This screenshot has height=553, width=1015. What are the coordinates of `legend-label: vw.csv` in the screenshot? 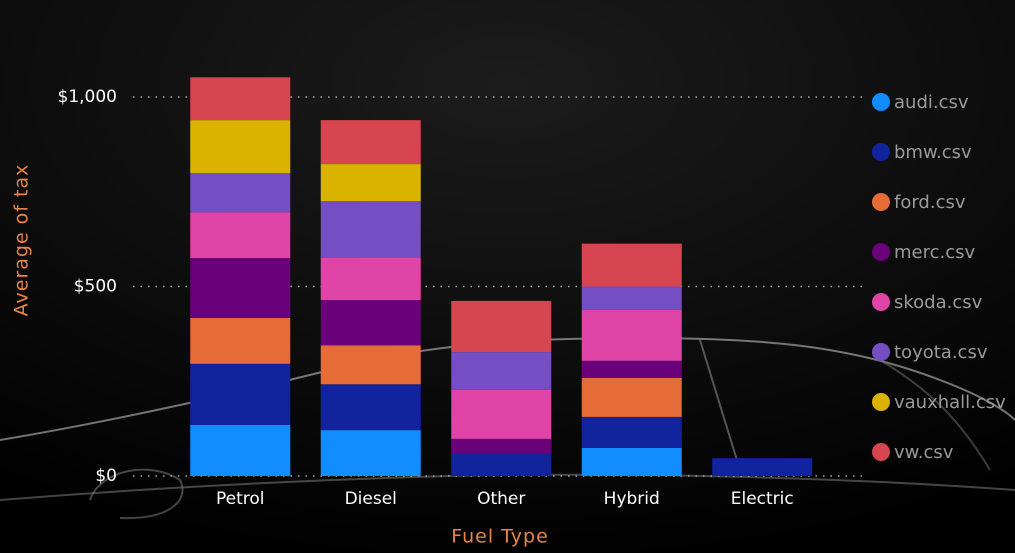 It's located at (924, 452).